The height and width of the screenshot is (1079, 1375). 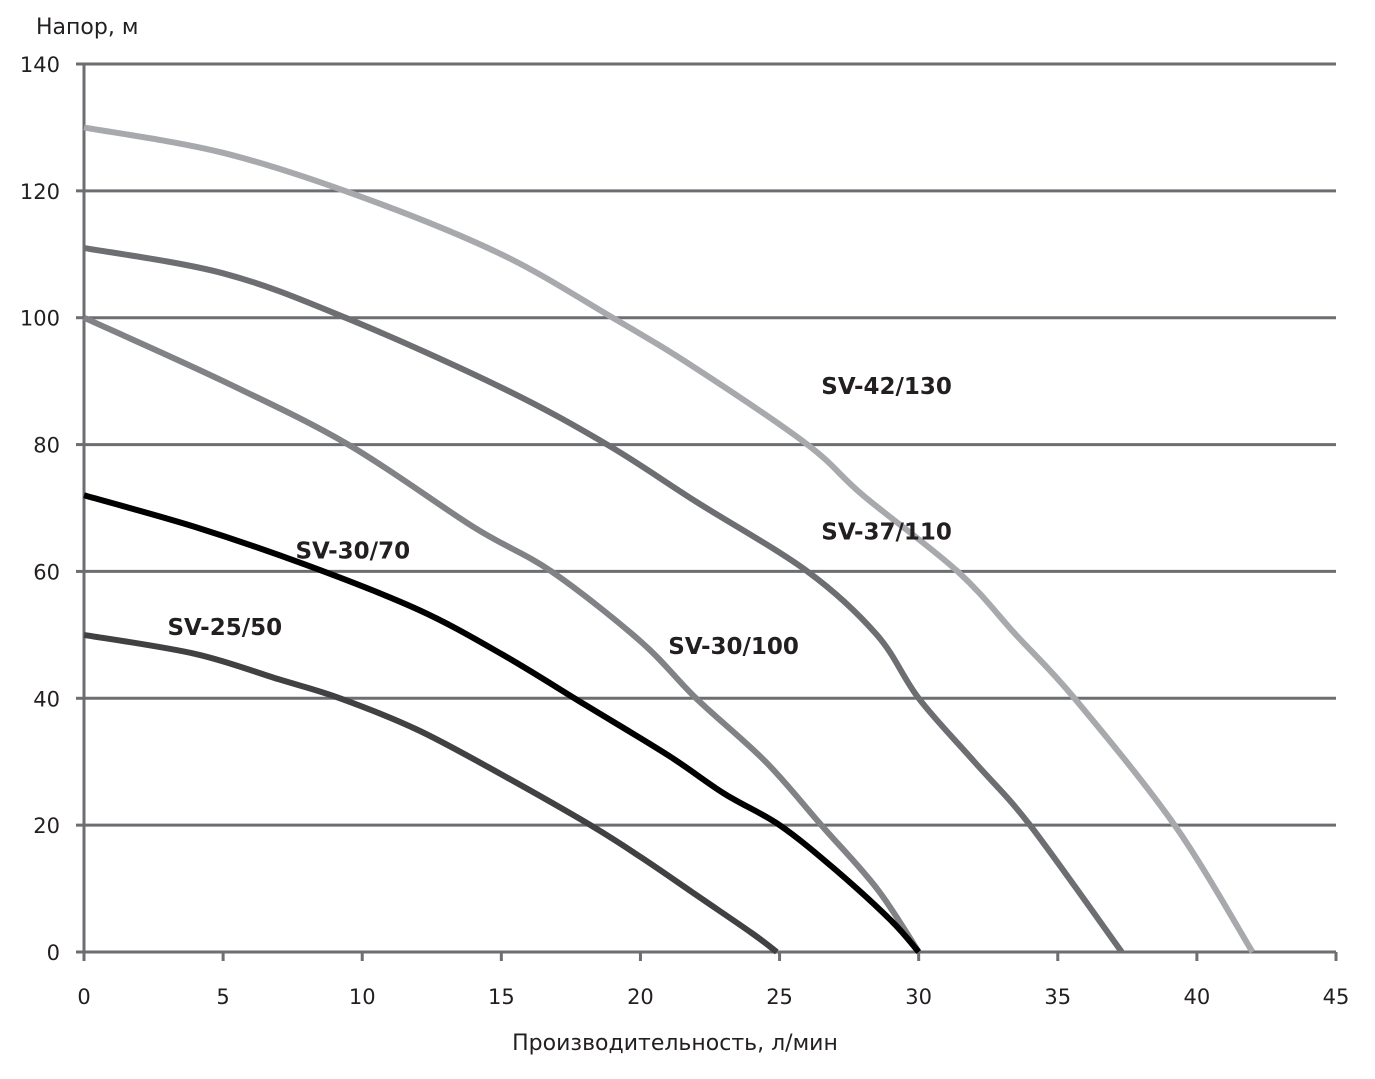 What do you see at coordinates (886, 533) in the screenshot?
I see `series-label: SV-37/110` at bounding box center [886, 533].